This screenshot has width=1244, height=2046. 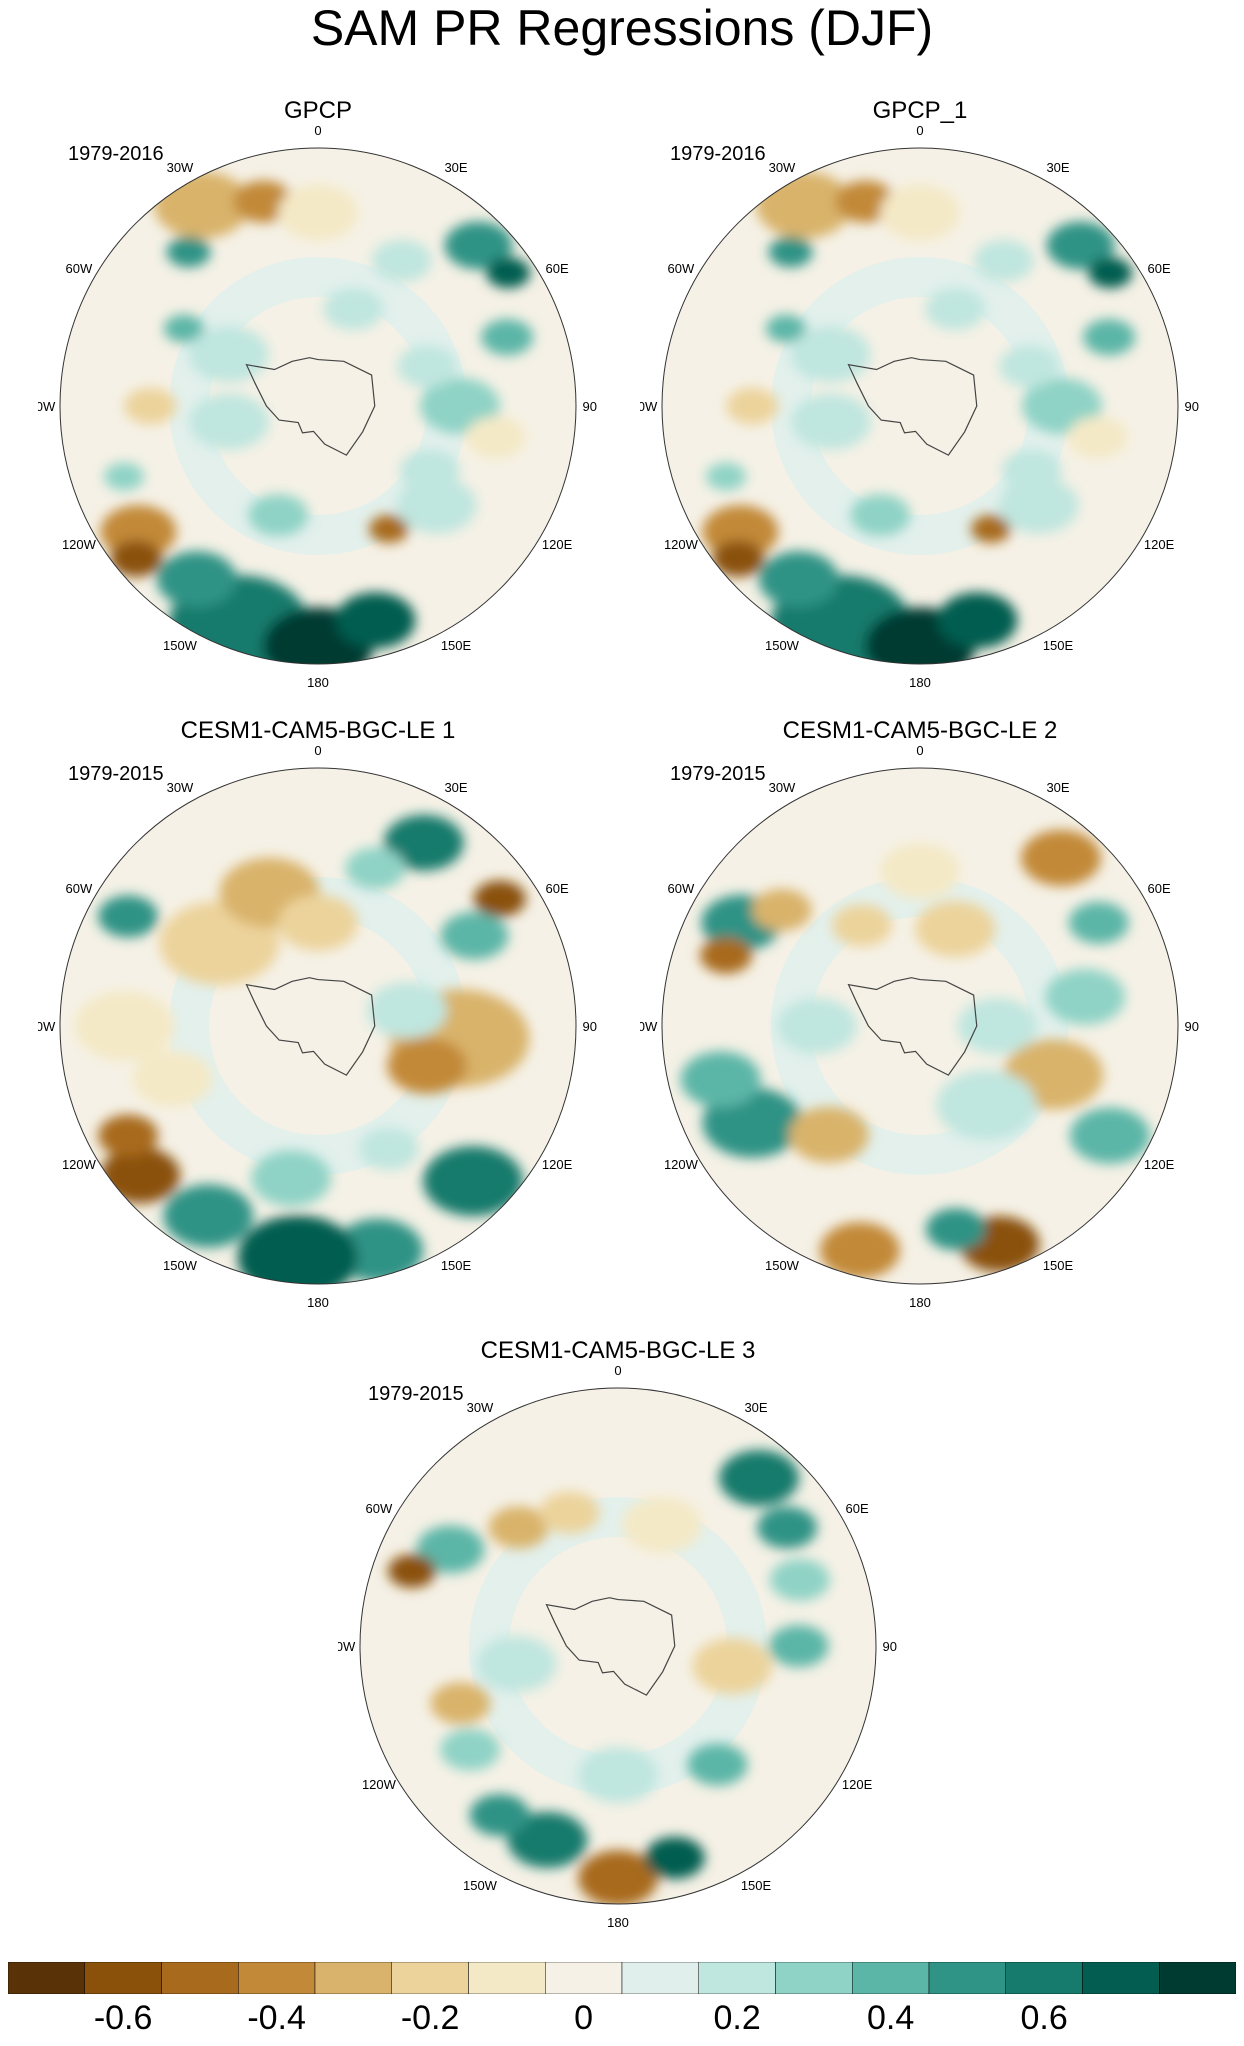 I want to click on longitude-label: 30E, so click(x=455, y=167).